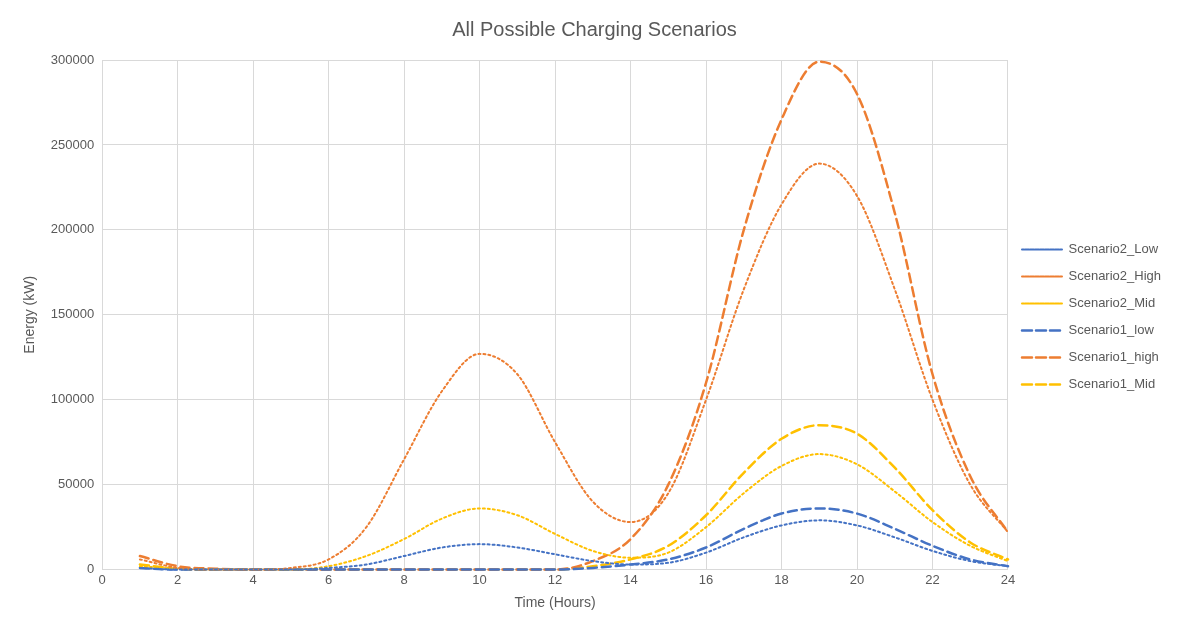 Image resolution: width=1199 pixels, height=634 pixels. Describe the element at coordinates (479, 579) in the screenshot. I see `x-tick-label: 10` at that location.